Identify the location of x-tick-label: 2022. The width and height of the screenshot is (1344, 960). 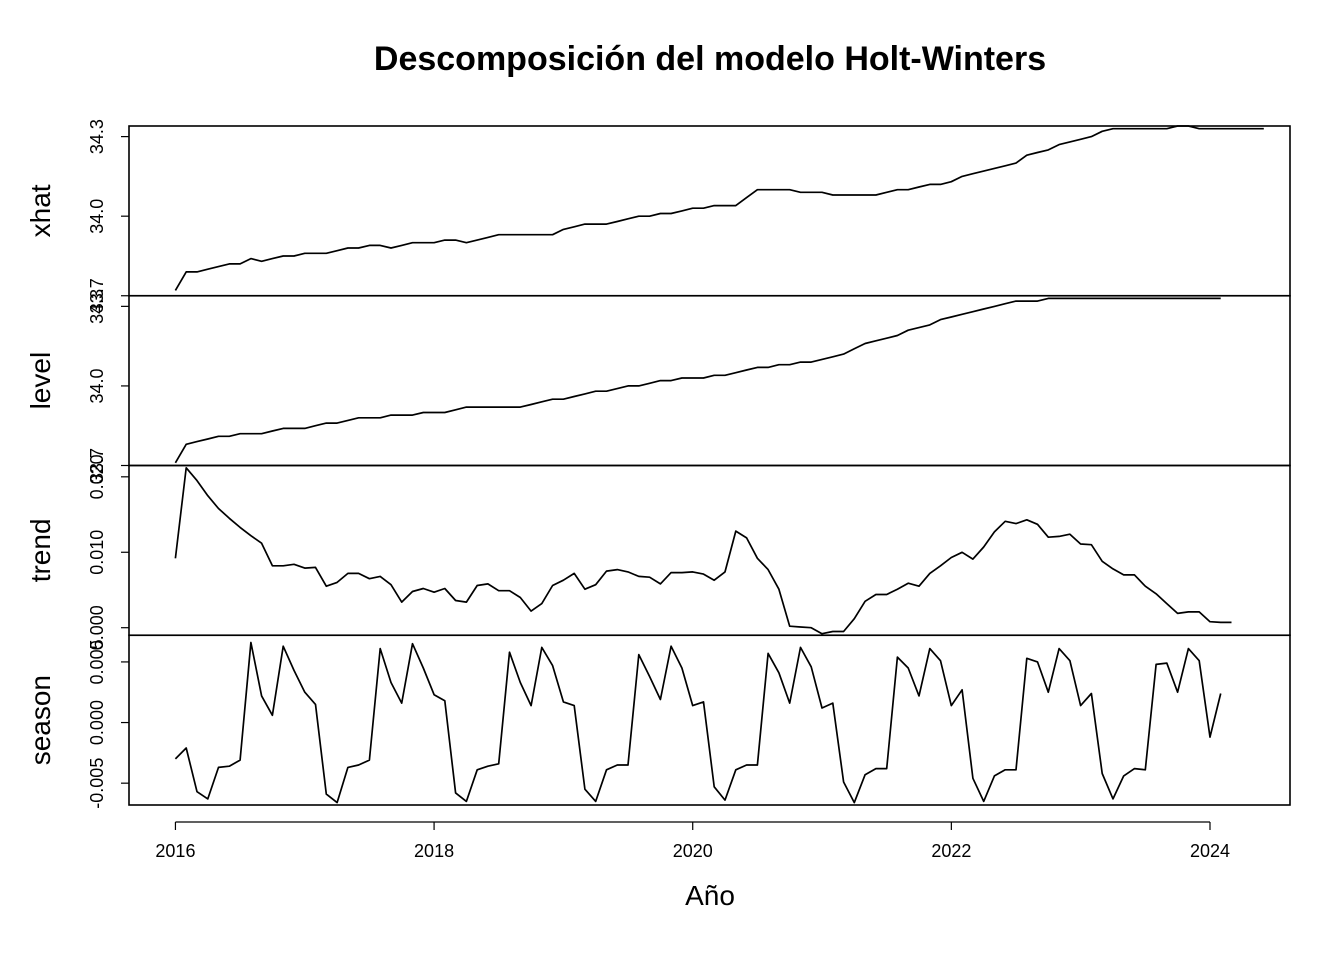
(951, 851).